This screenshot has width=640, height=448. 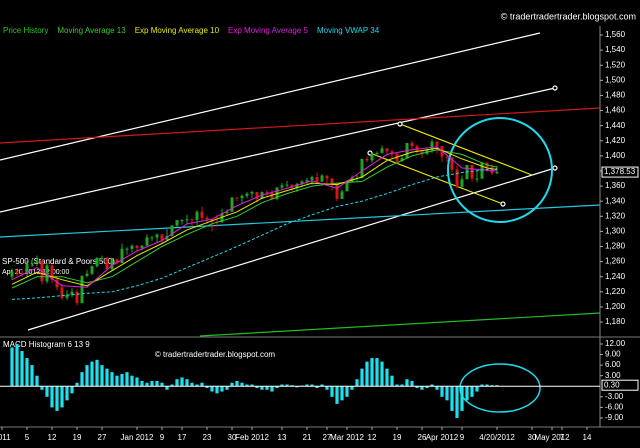 What do you see at coordinates (27, 437) in the screenshot?
I see `x-tick-label: 5` at bounding box center [27, 437].